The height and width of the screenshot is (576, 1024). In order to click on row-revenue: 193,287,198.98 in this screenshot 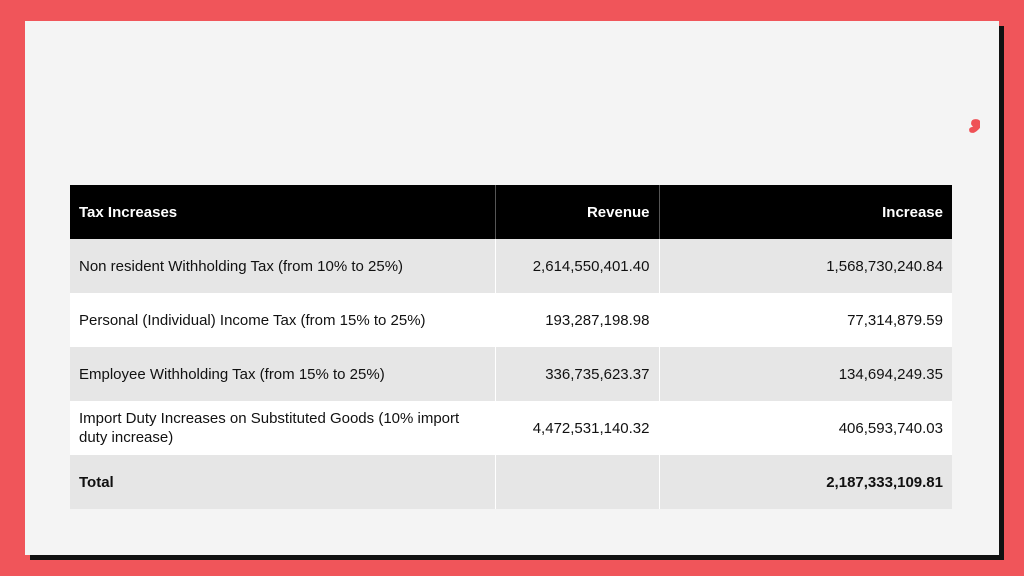, I will do `click(577, 320)`.